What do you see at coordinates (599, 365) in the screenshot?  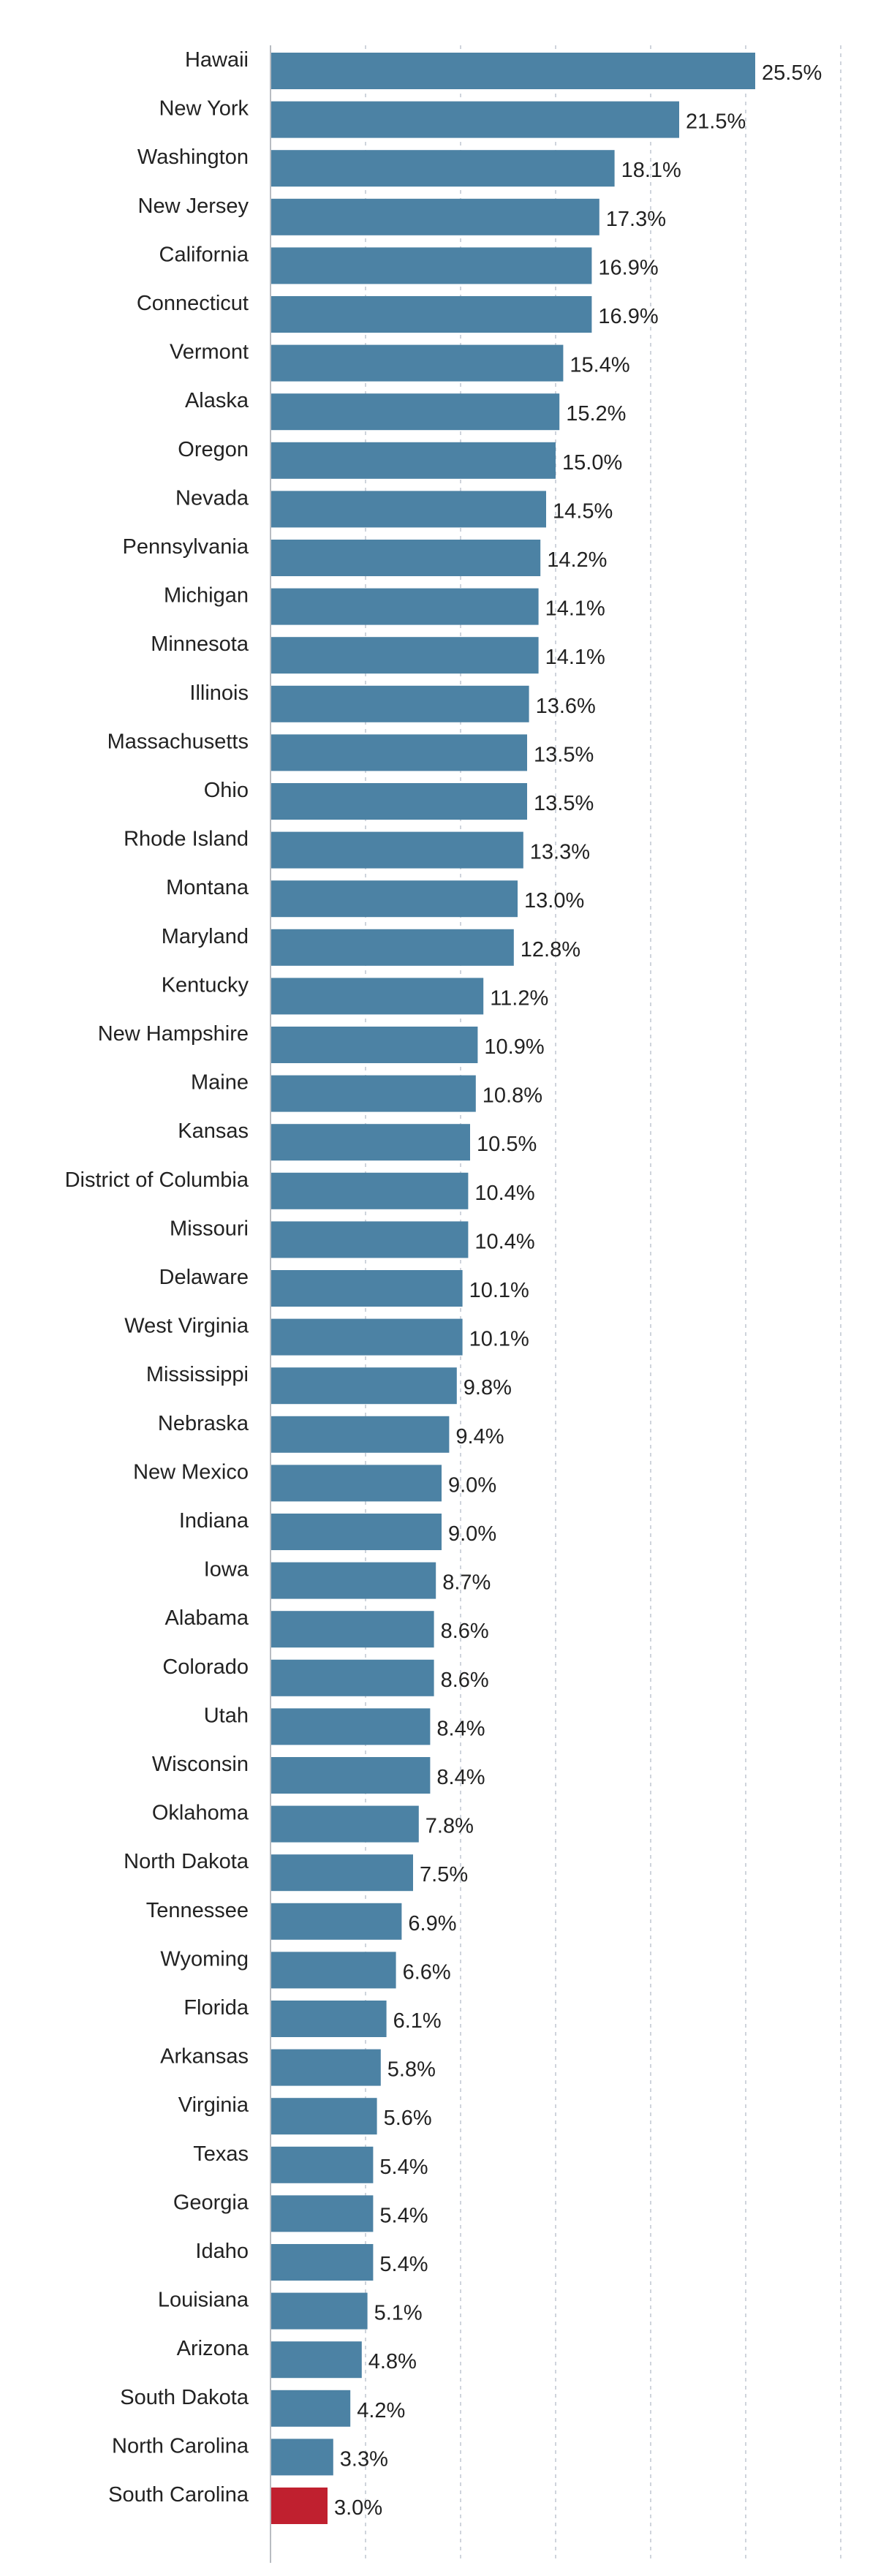 I see `value-label: 15.4%` at bounding box center [599, 365].